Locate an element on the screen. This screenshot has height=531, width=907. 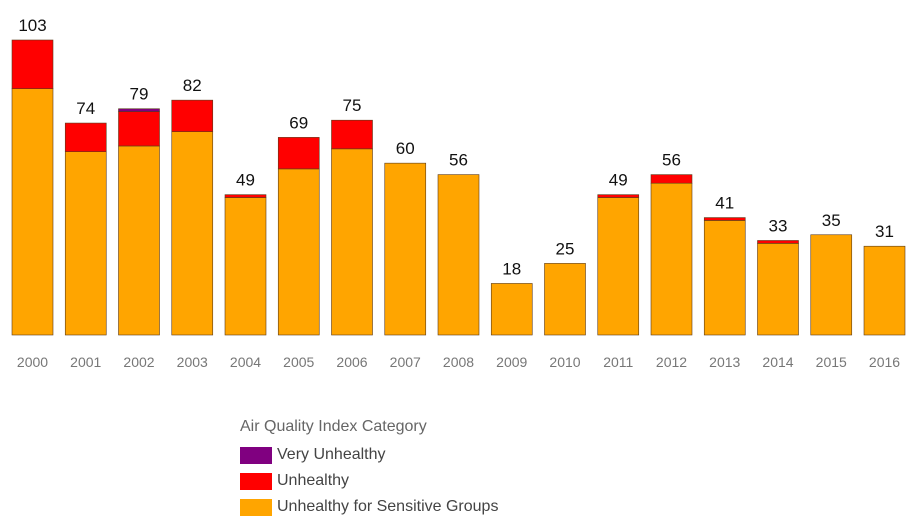
bar-2010-unhealthy-for-sensitive-groups is located at coordinates (565, 299).